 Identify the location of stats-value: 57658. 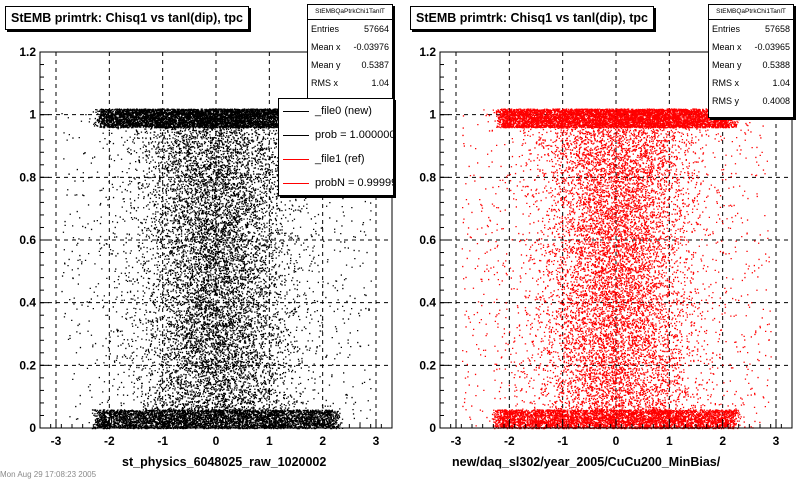
(777, 29).